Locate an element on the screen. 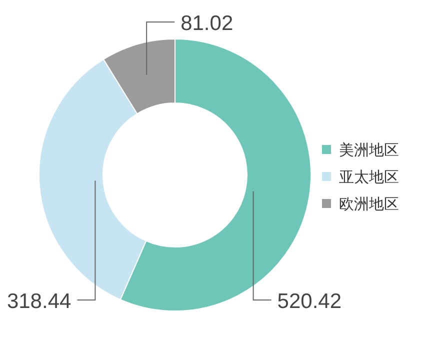 This screenshot has height=354, width=447. legend-label: 欧洲地区 is located at coordinates (369, 204).